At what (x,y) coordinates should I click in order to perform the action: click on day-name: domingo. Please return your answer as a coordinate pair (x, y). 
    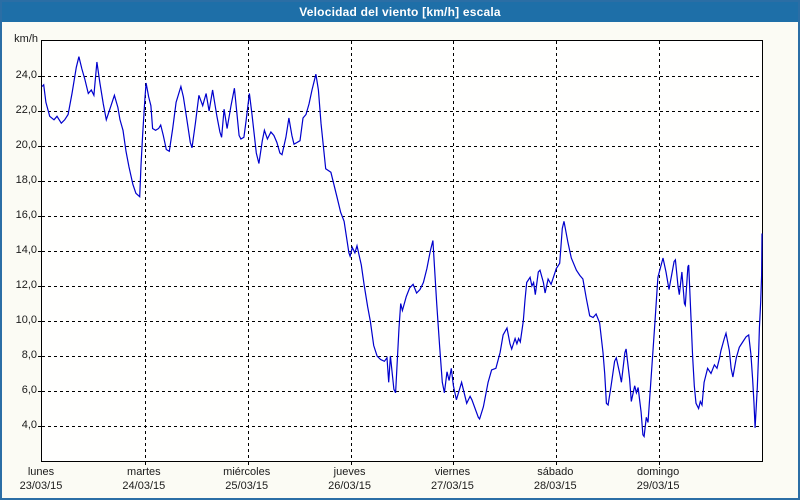
    Looking at the image, I should click on (658, 472).